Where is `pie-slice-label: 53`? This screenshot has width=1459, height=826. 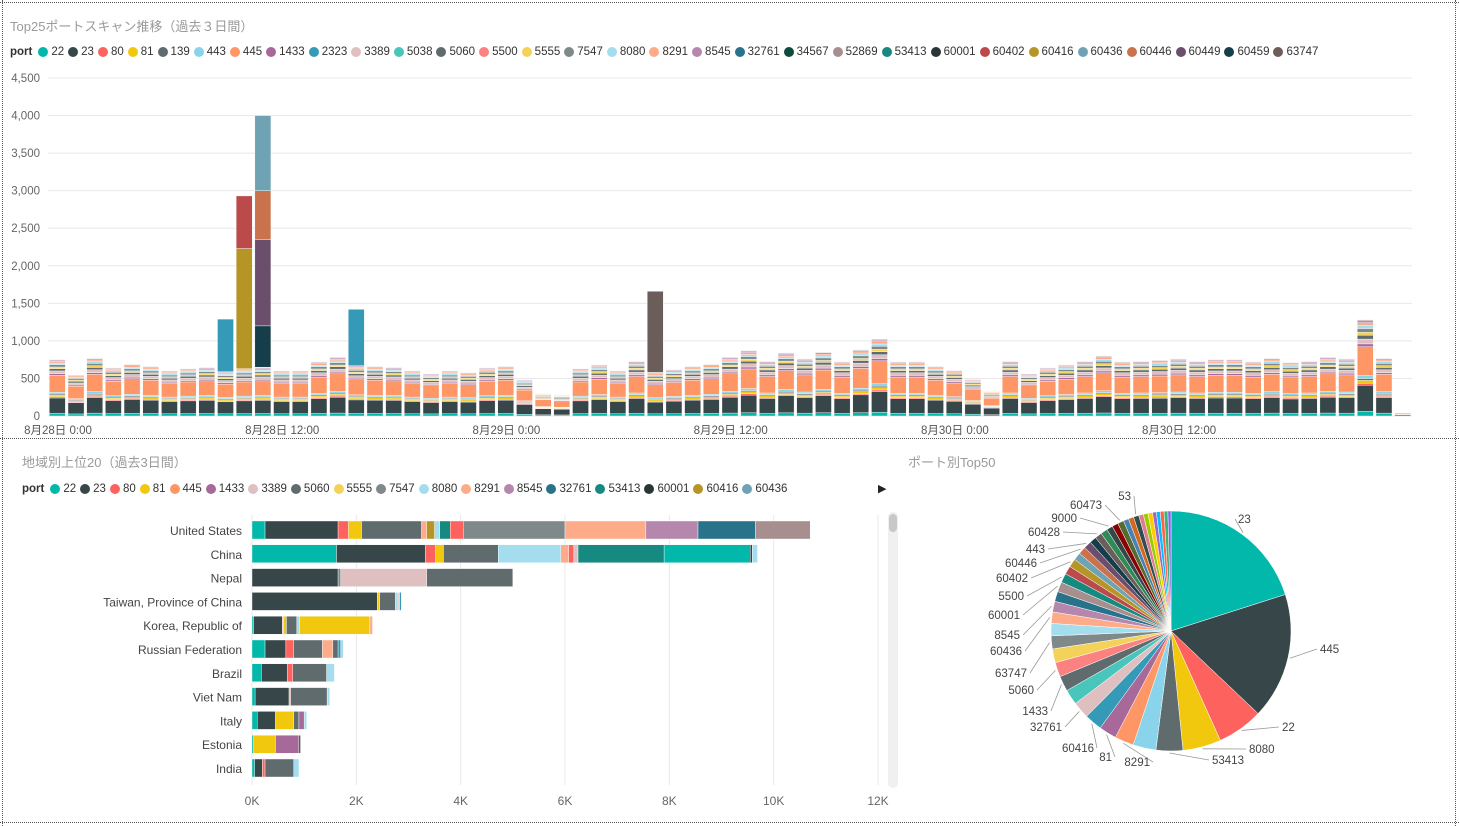
pie-slice-label: 53 is located at coordinates (1124, 497).